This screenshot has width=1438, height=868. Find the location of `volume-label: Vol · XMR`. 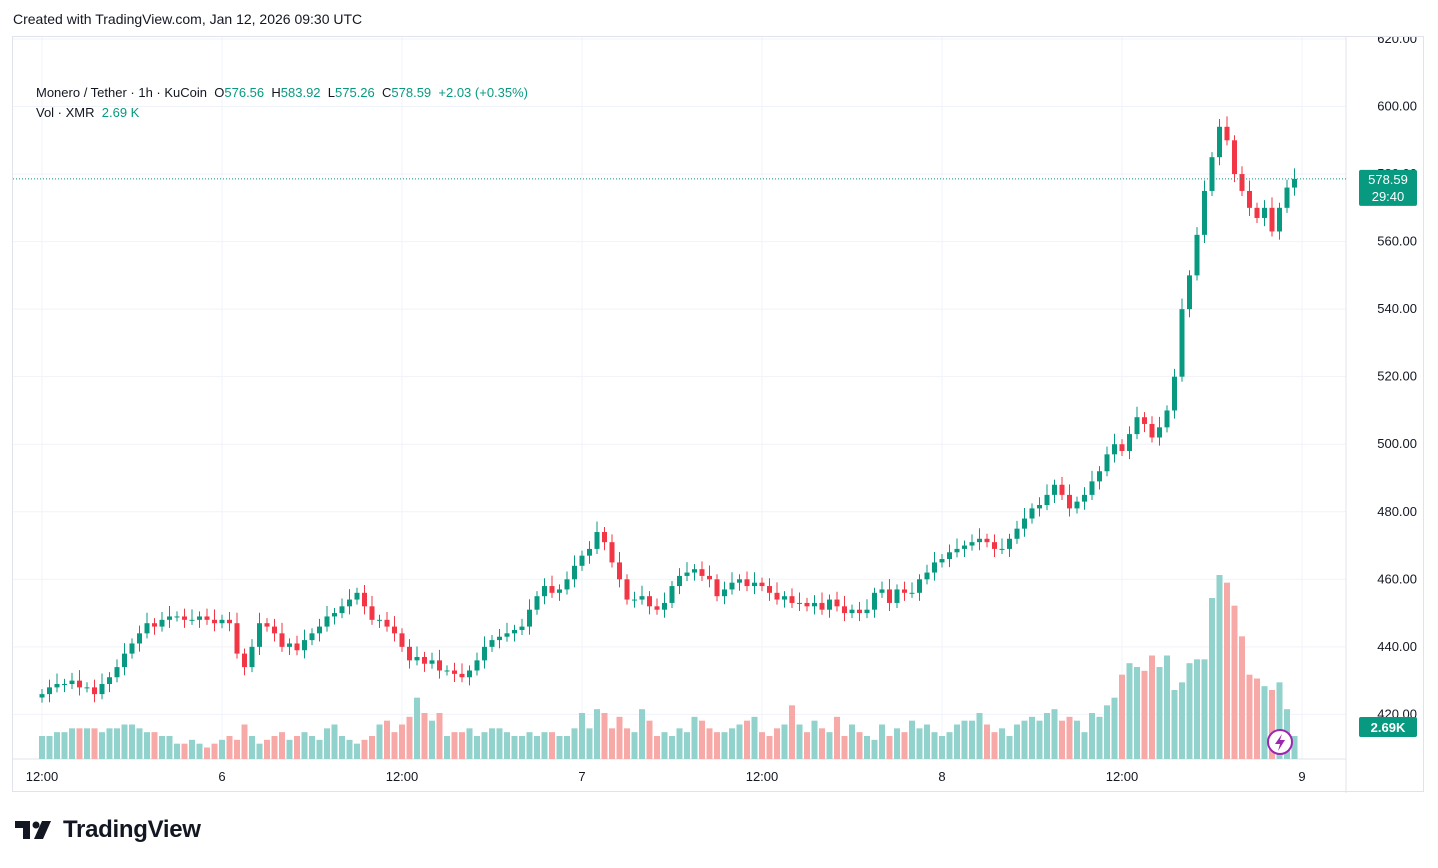

volume-label: Vol · XMR is located at coordinates (65, 112).